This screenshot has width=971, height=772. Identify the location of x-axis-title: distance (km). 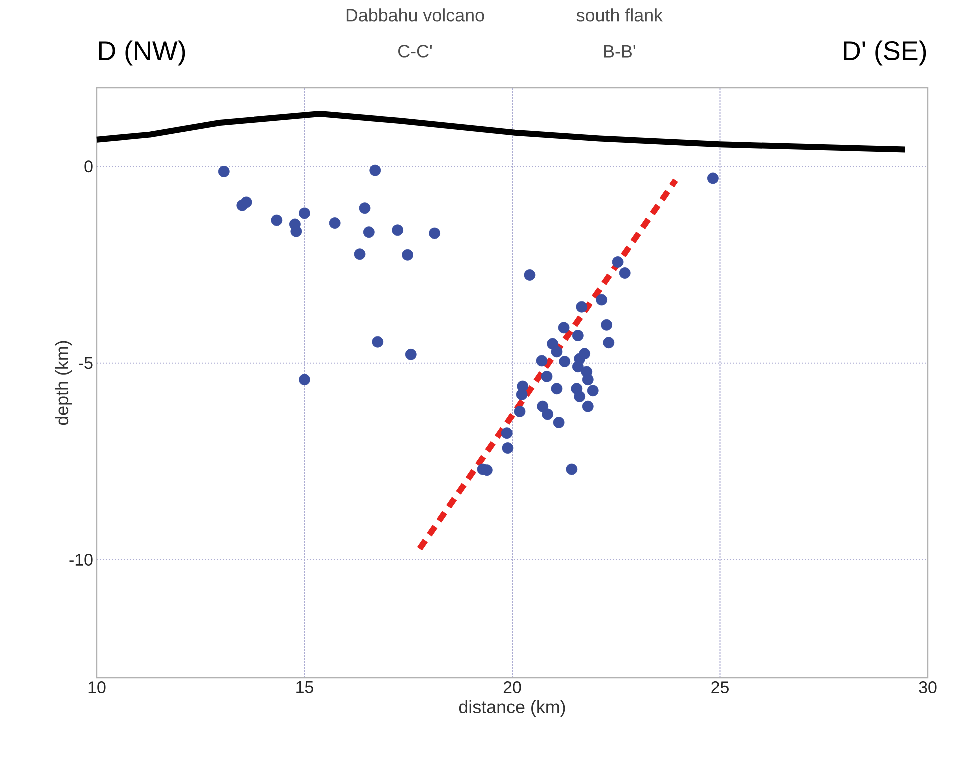
(512, 709).